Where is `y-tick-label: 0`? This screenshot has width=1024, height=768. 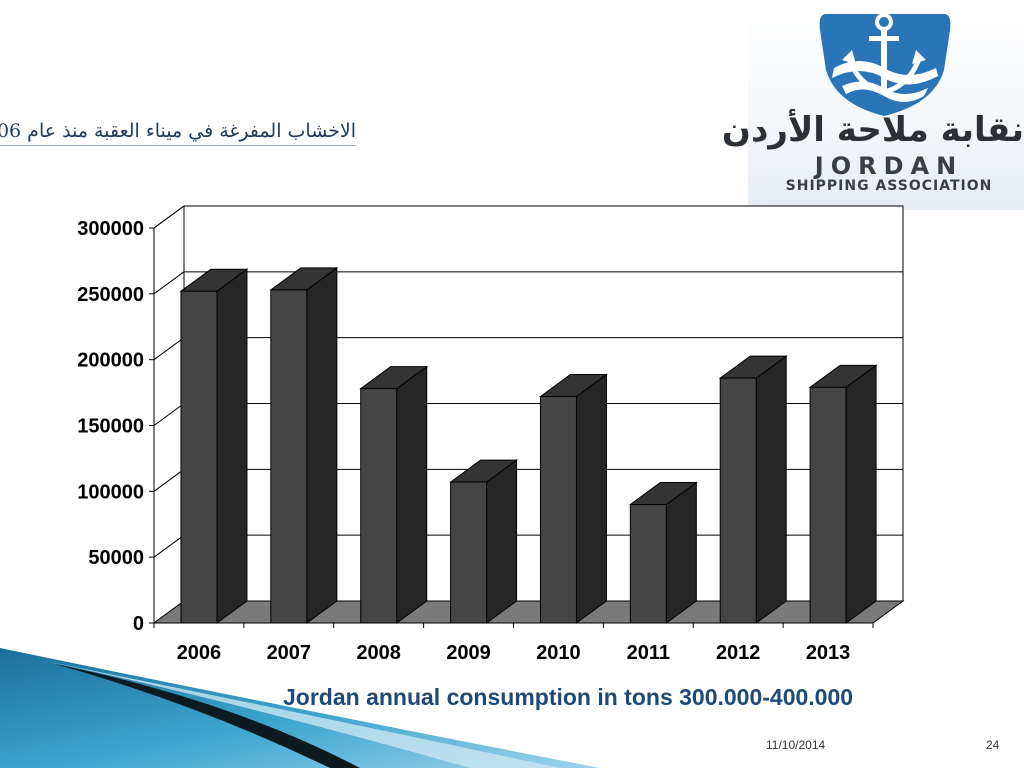
y-tick-label: 0 is located at coordinates (138, 624).